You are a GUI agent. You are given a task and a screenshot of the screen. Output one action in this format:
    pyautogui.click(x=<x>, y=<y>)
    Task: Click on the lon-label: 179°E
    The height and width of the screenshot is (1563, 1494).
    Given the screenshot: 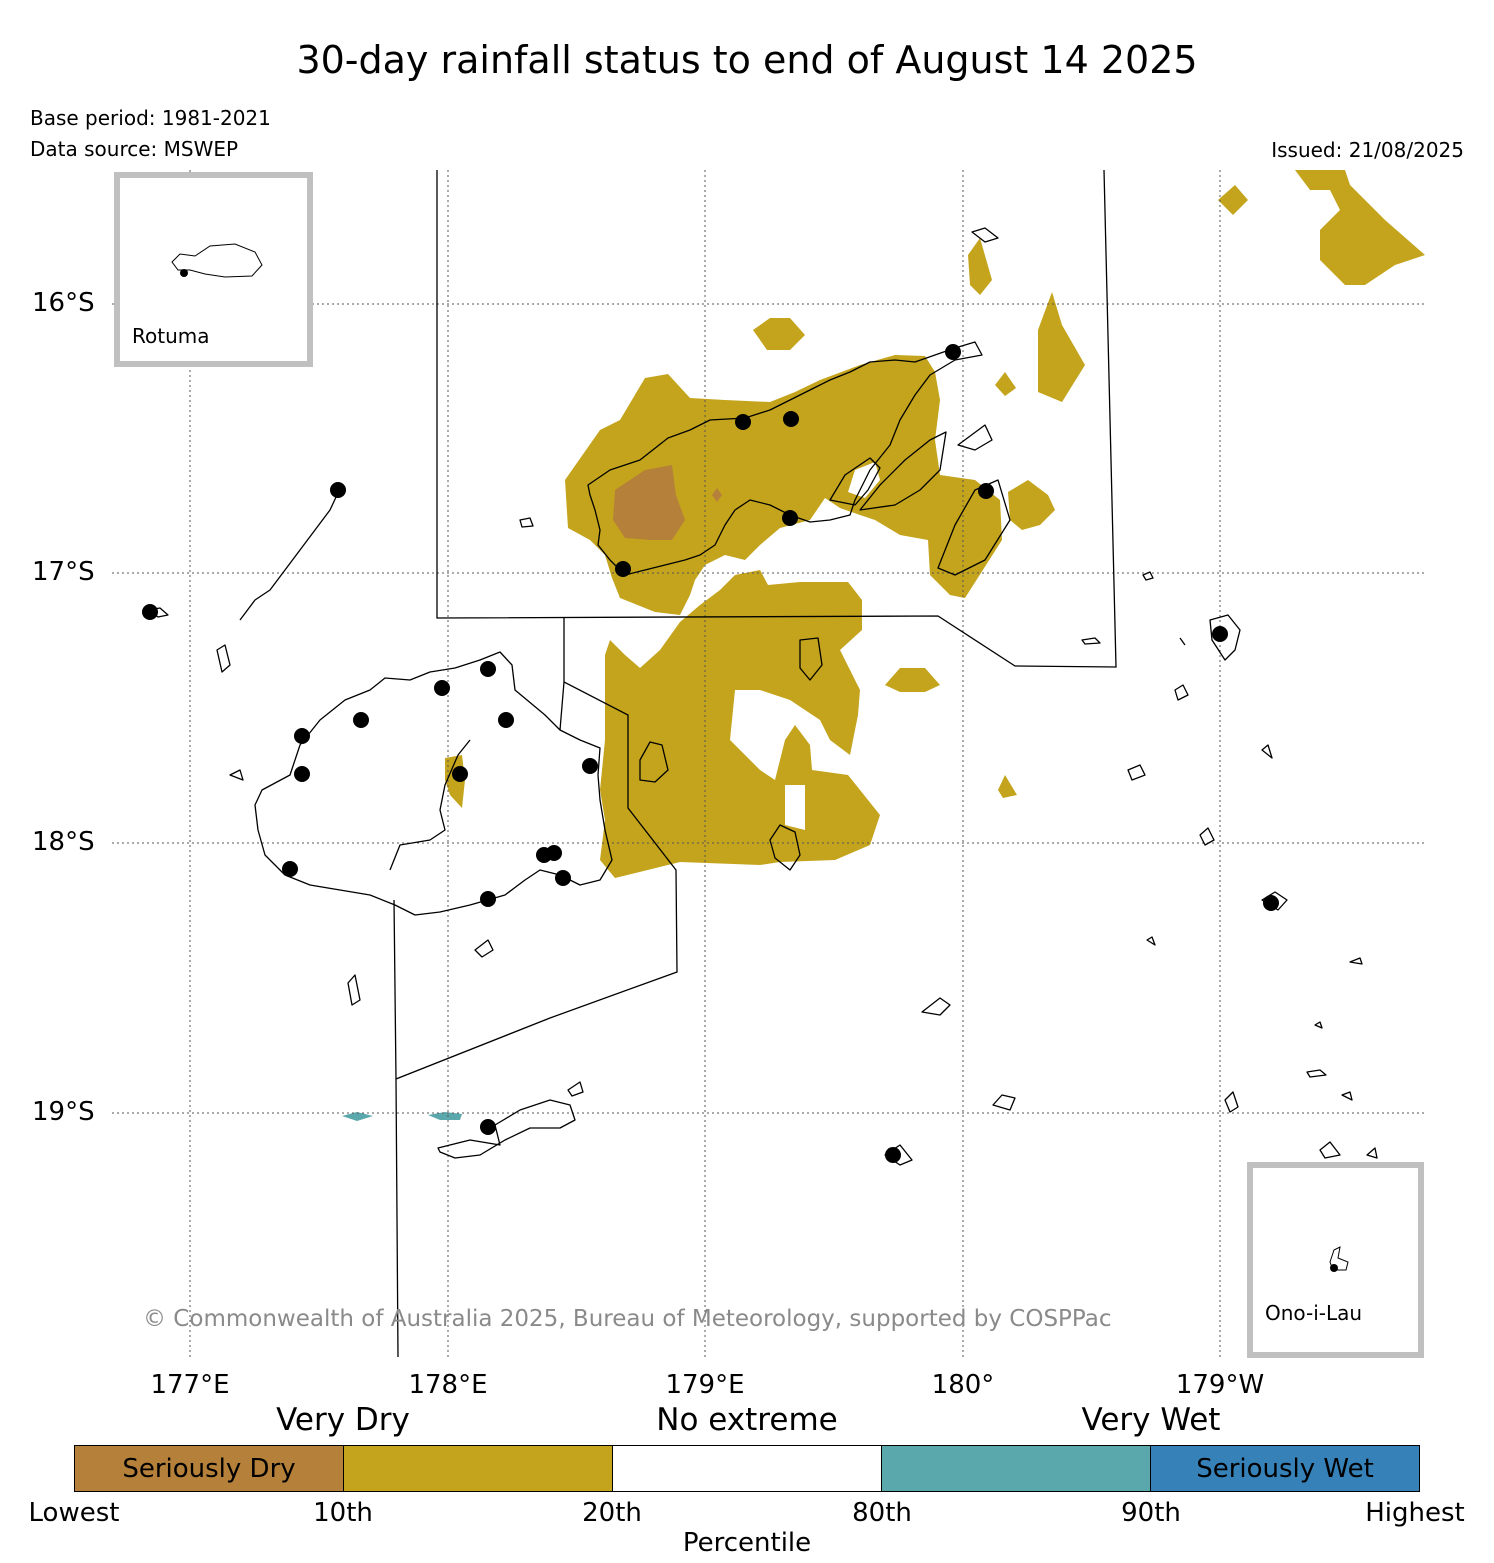 What is the action you would take?
    pyautogui.click(x=705, y=1385)
    